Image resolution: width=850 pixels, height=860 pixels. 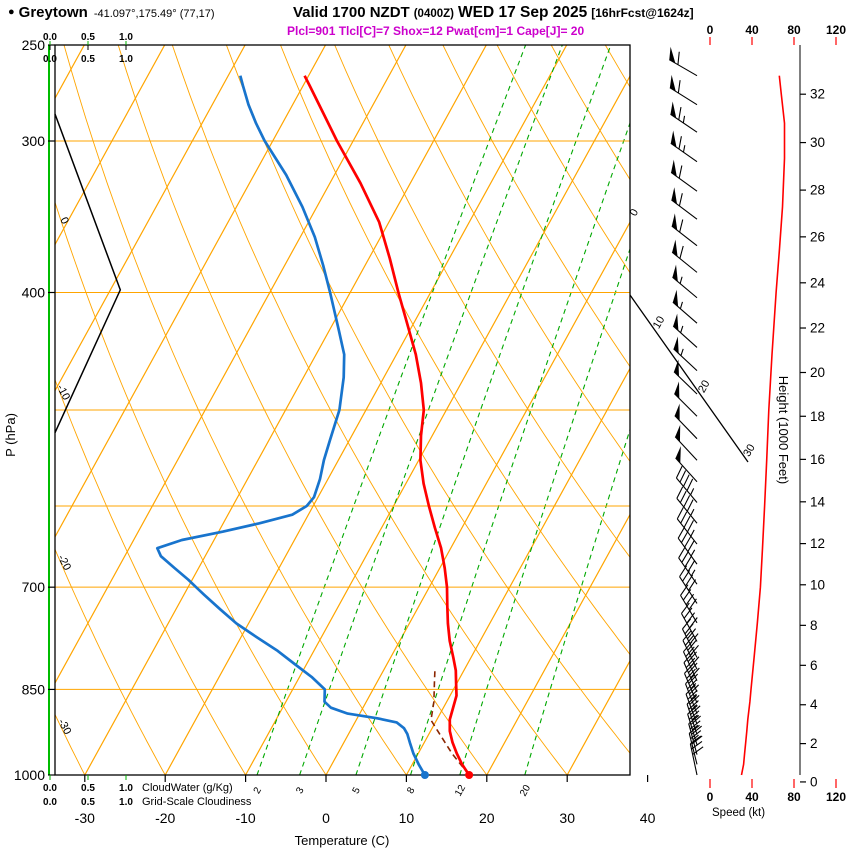 What do you see at coordinates (818, 501) in the screenshot?
I see `svg-text: 14` at bounding box center [818, 501].